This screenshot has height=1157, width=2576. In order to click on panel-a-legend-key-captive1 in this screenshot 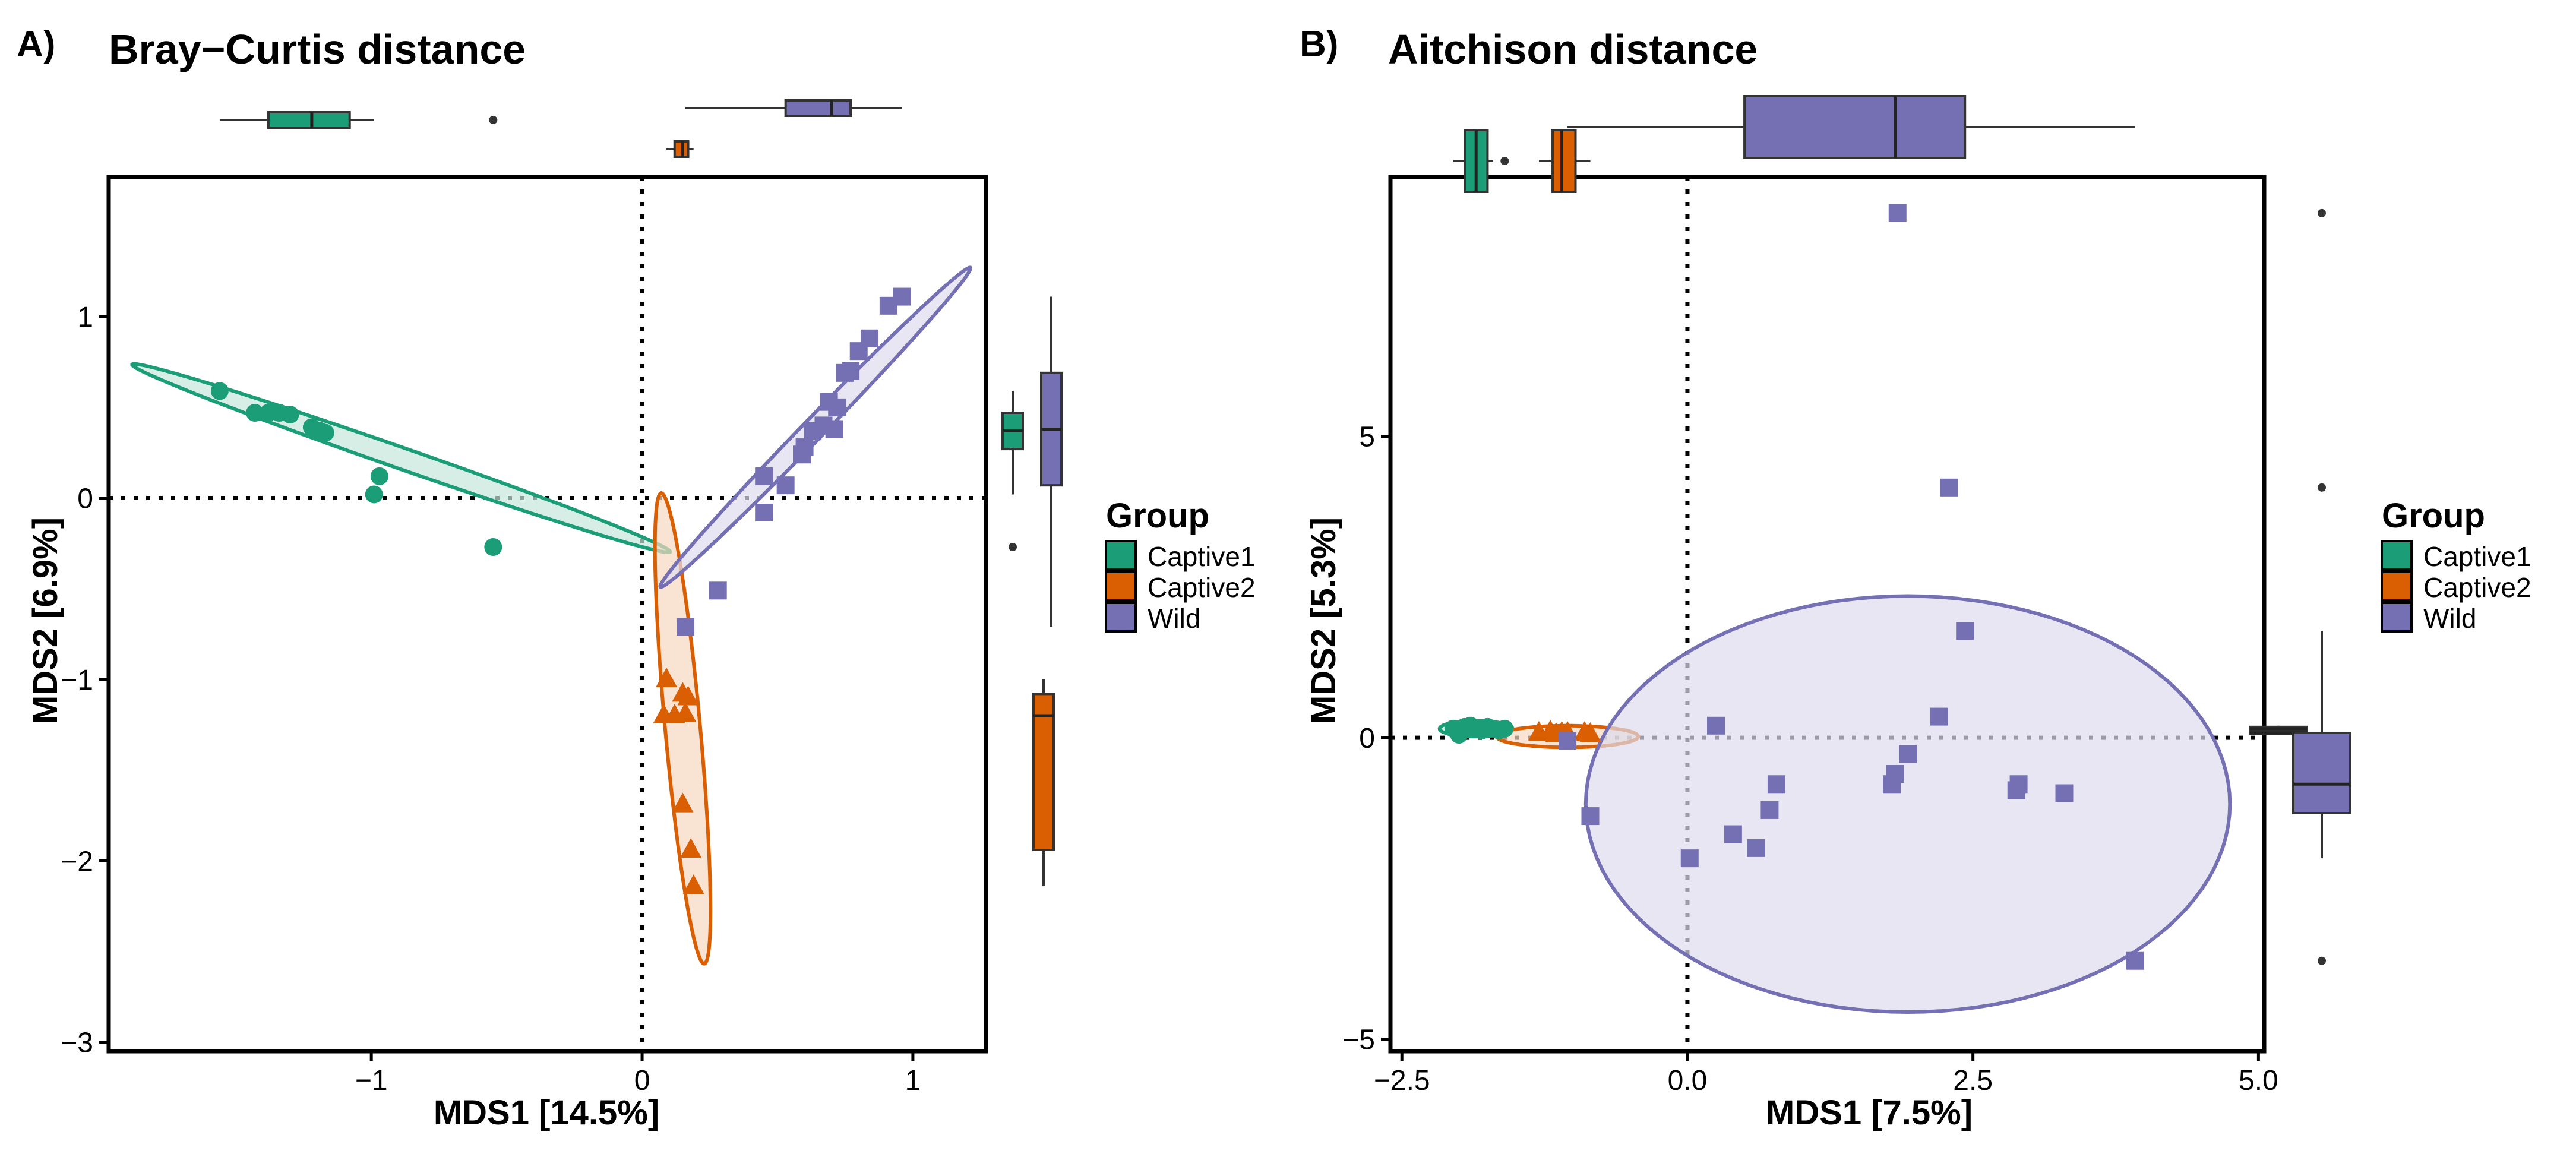, I will do `click(1121, 555)`.